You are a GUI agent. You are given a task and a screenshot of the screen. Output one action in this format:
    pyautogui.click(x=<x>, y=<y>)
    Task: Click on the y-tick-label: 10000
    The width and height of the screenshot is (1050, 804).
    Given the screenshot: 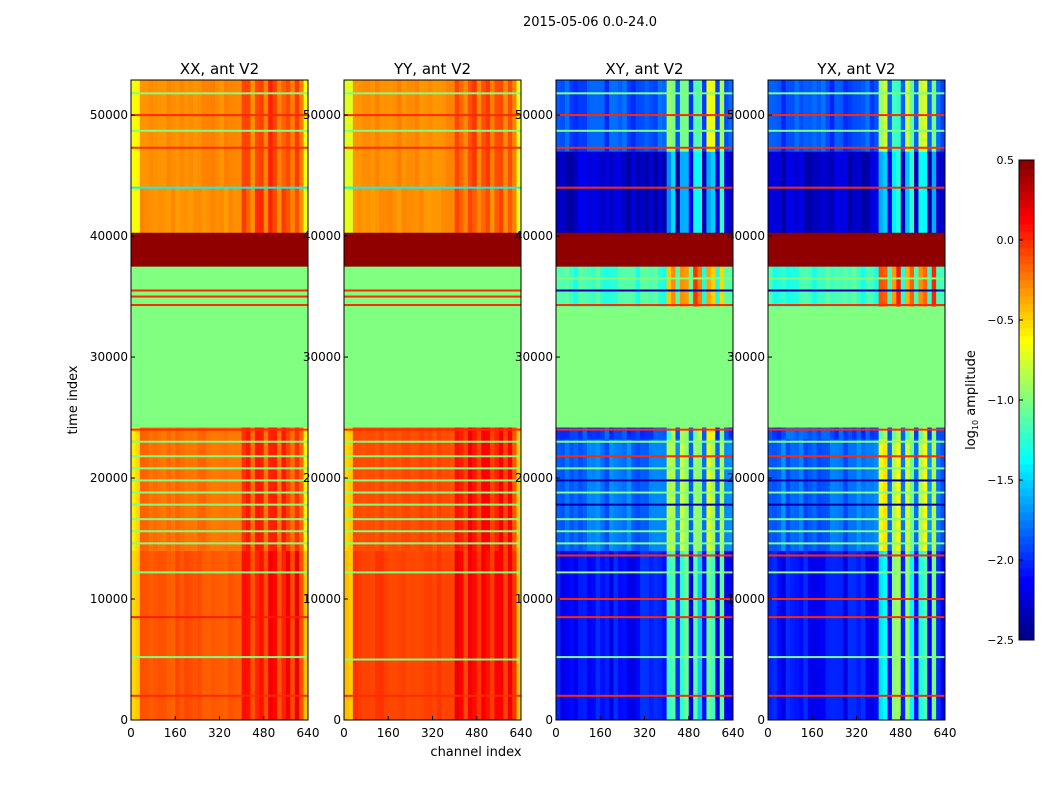 What is the action you would take?
    pyautogui.click(x=109, y=599)
    